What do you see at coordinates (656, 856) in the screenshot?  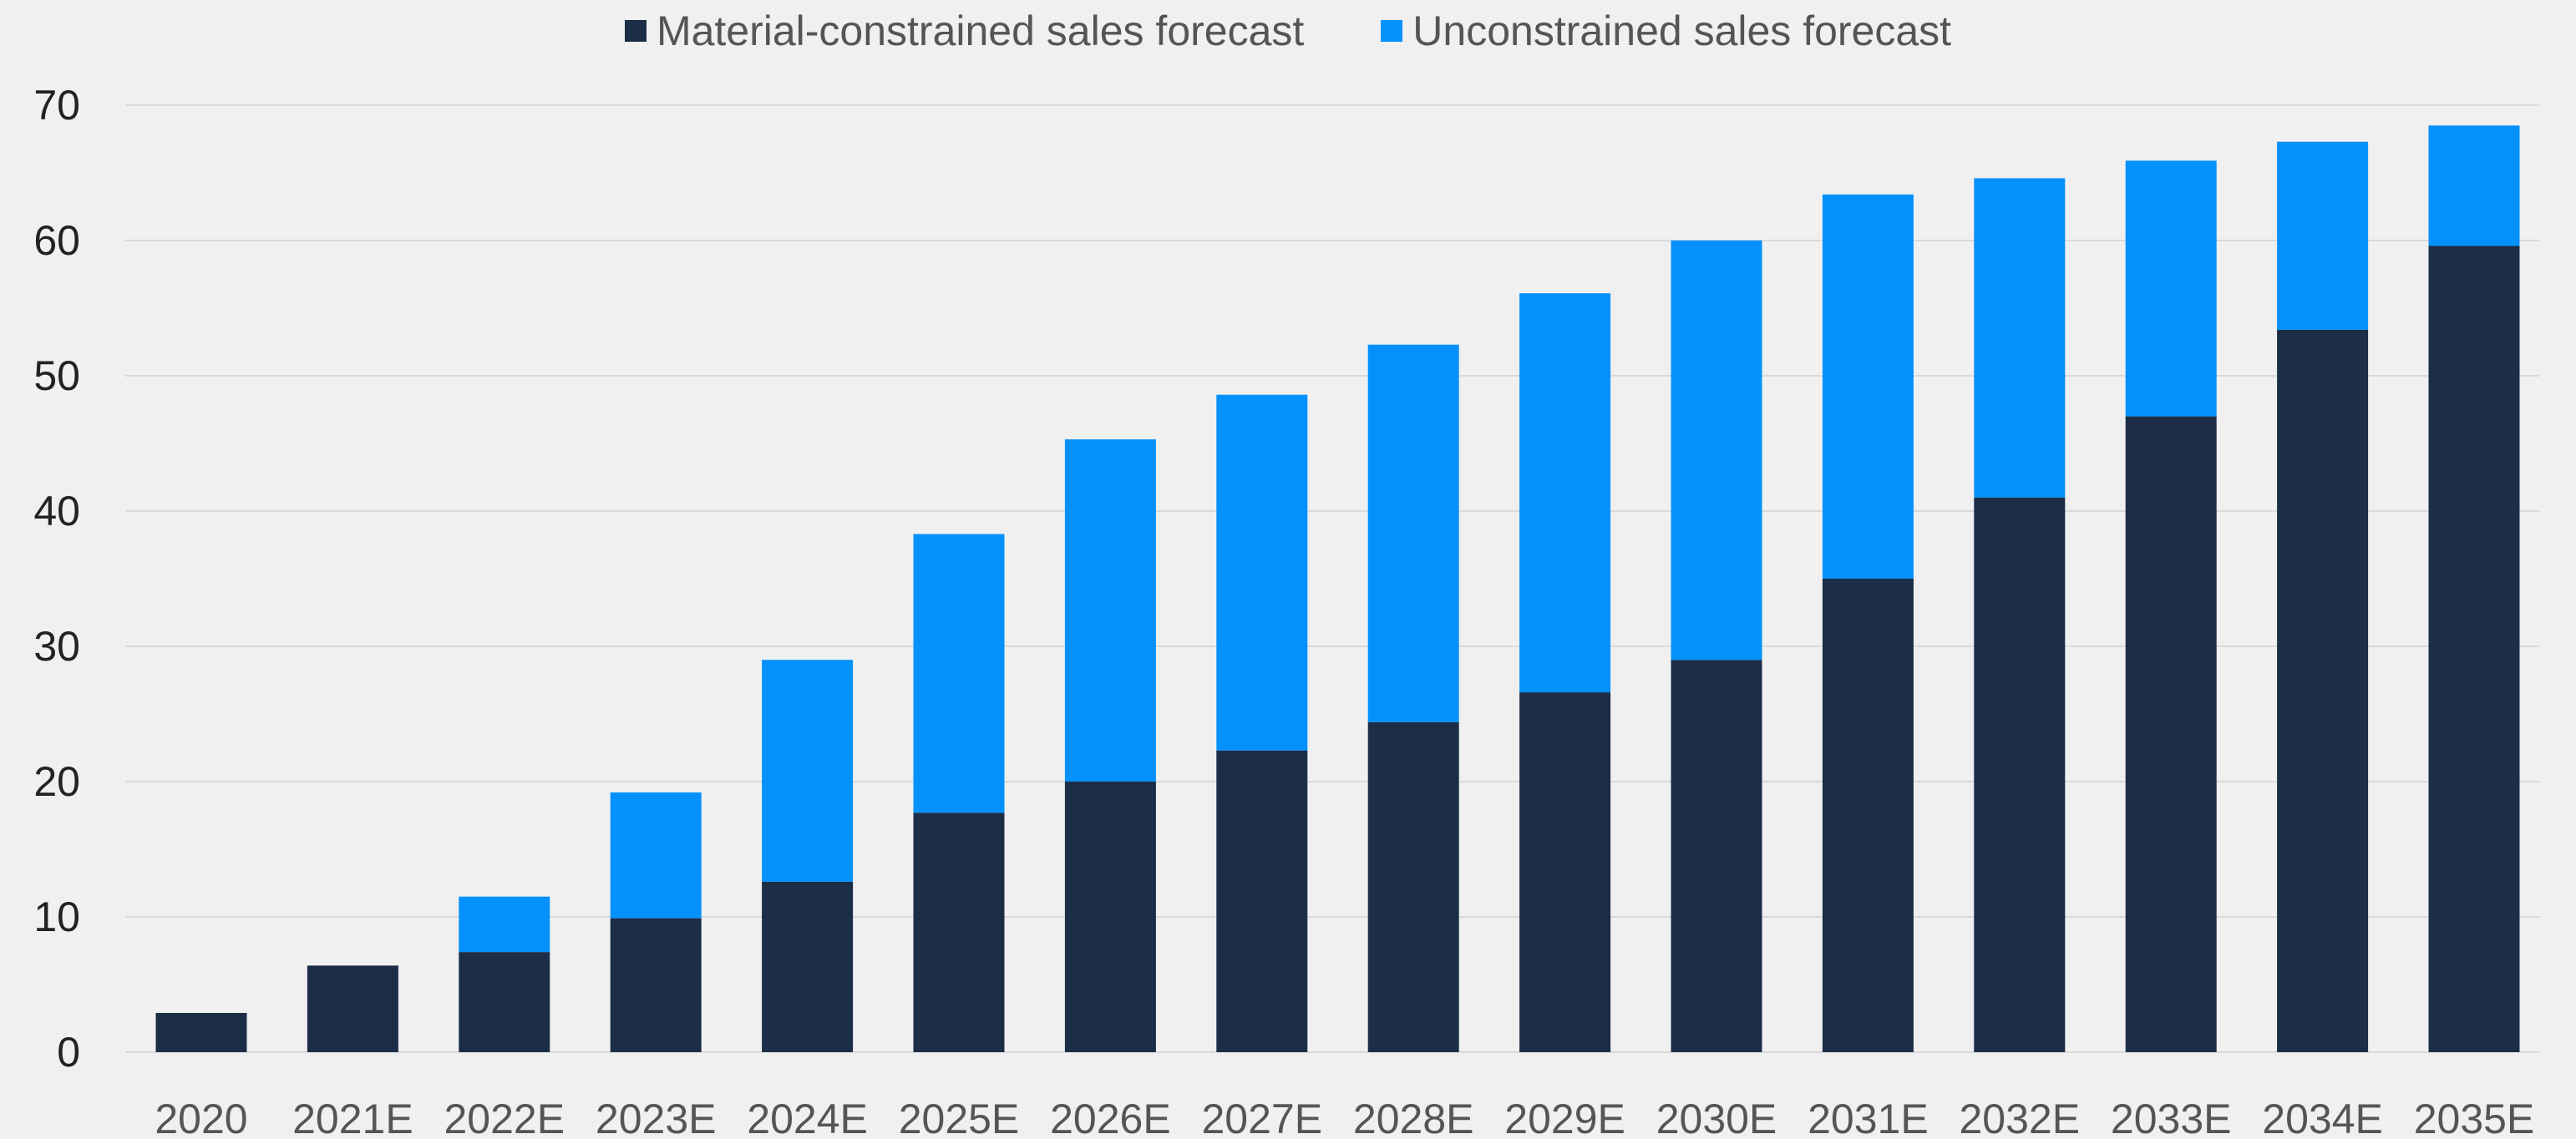 I see `bar-unconstrained-2023E` at bounding box center [656, 856].